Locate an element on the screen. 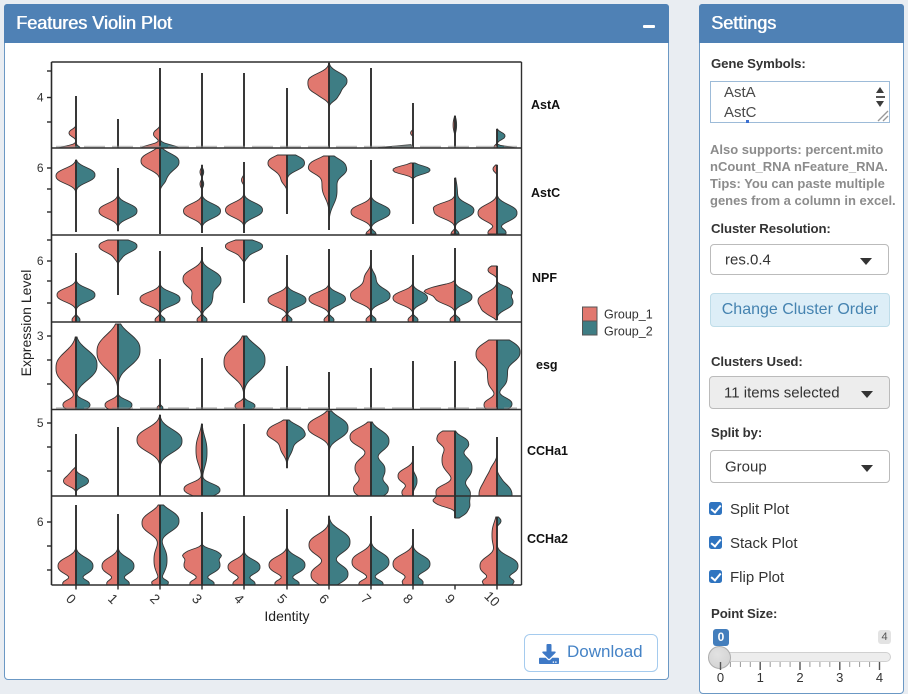 The height and width of the screenshot is (694, 908). svg-text: 7 is located at coordinates (366, 599).